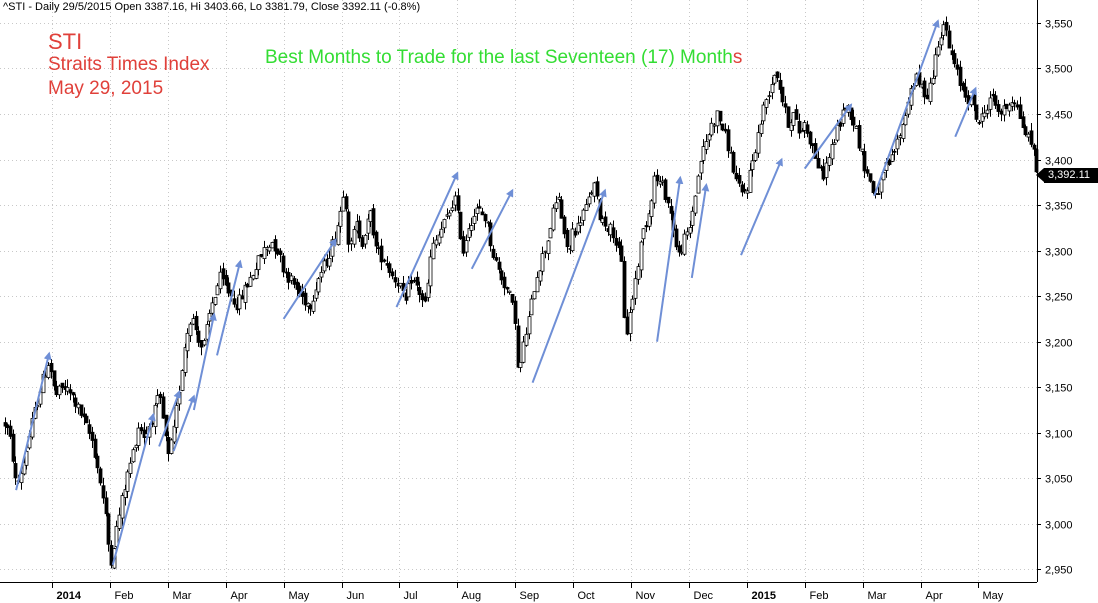 This screenshot has width=1098, height=603. What do you see at coordinates (586, 596) in the screenshot?
I see `x-tick-label: Oct` at bounding box center [586, 596].